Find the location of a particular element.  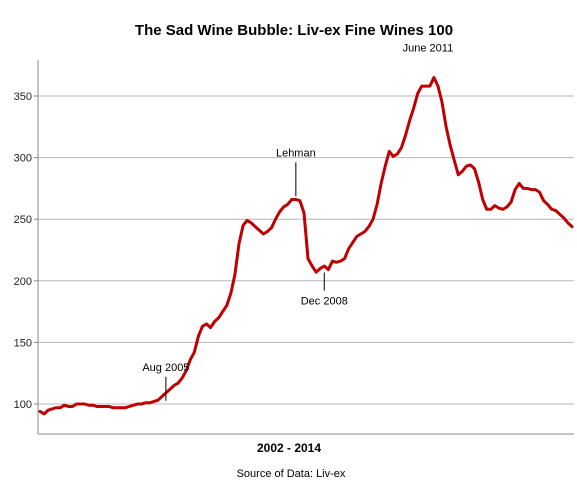

y-tick-label-200: 200 is located at coordinates (23, 282).